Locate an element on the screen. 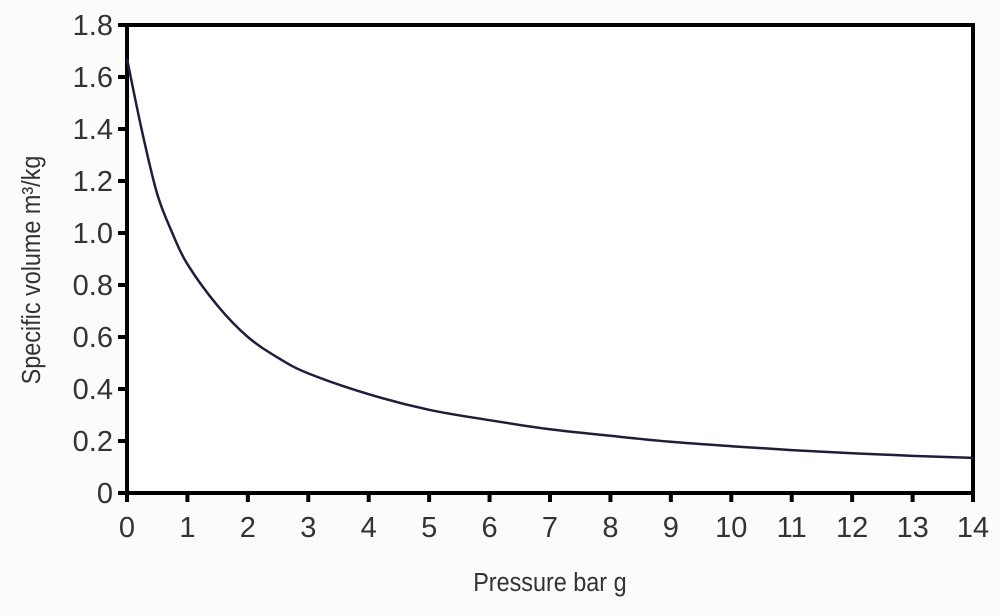 The height and width of the screenshot is (616, 1000). y-tick-label: 0.4 is located at coordinates (93, 390).